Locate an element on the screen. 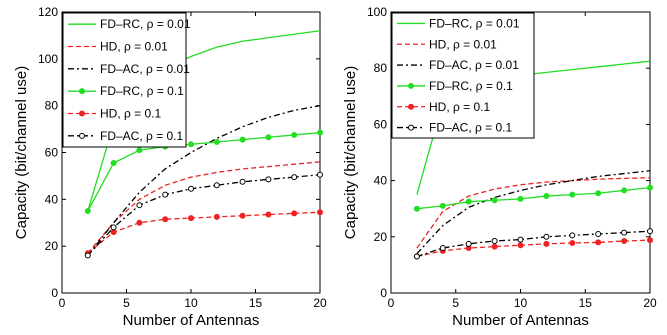 This screenshot has height=335, width=667. y-tick-label: 120 is located at coordinates (48, 12).